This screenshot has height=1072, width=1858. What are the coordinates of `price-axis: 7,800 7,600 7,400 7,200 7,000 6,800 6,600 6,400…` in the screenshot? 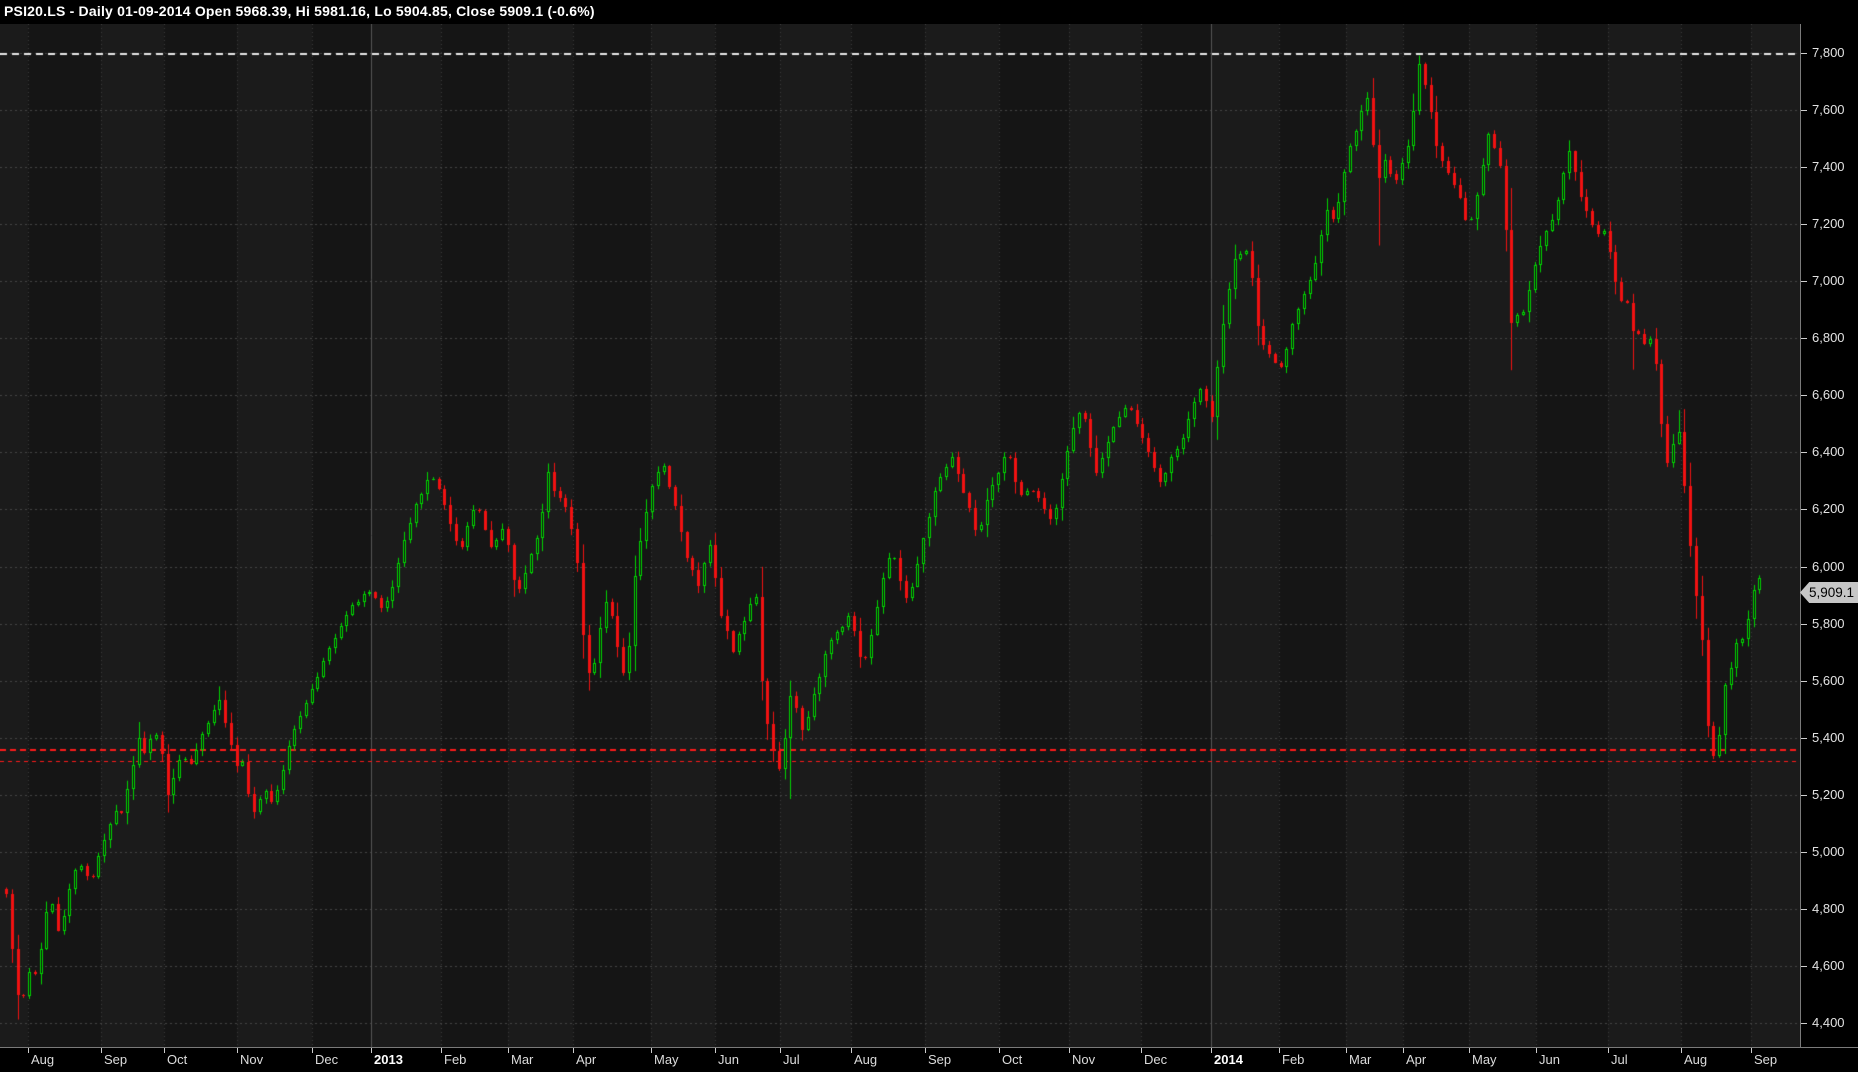 It's located at (1829, 535).